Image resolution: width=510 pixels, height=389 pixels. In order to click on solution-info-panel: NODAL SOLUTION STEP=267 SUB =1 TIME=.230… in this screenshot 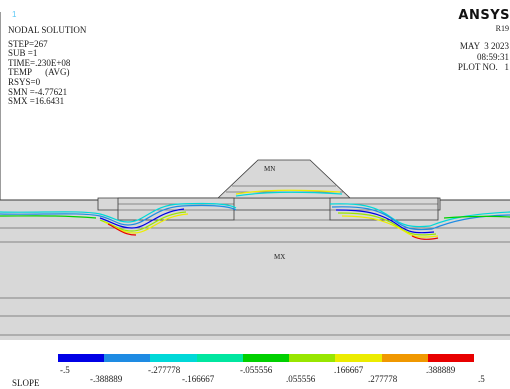, I will do `click(47, 66)`.